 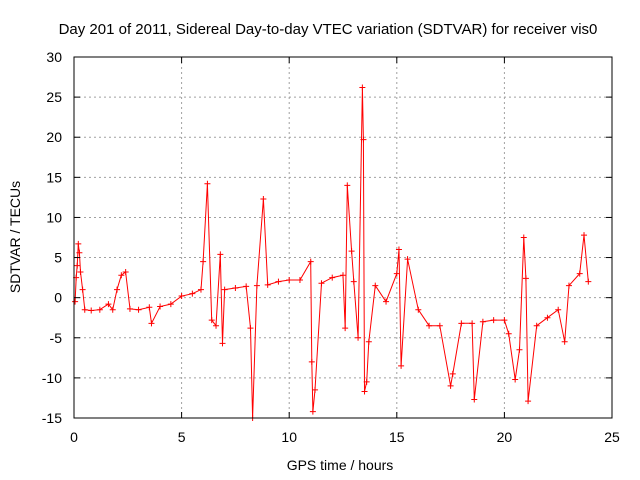 What do you see at coordinates (52, 418) in the screenshot?
I see `y-tick-label: -15` at bounding box center [52, 418].